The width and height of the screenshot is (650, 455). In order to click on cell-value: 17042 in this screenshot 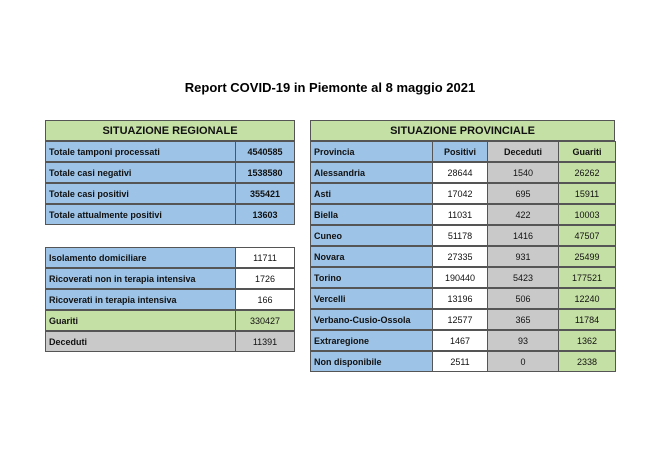, I will do `click(460, 193)`.